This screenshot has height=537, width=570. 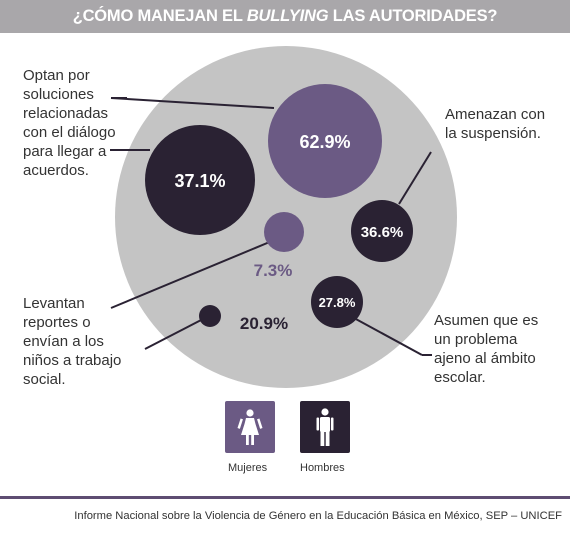 I want to click on annotation-line: un problema, so click(x=476, y=339).